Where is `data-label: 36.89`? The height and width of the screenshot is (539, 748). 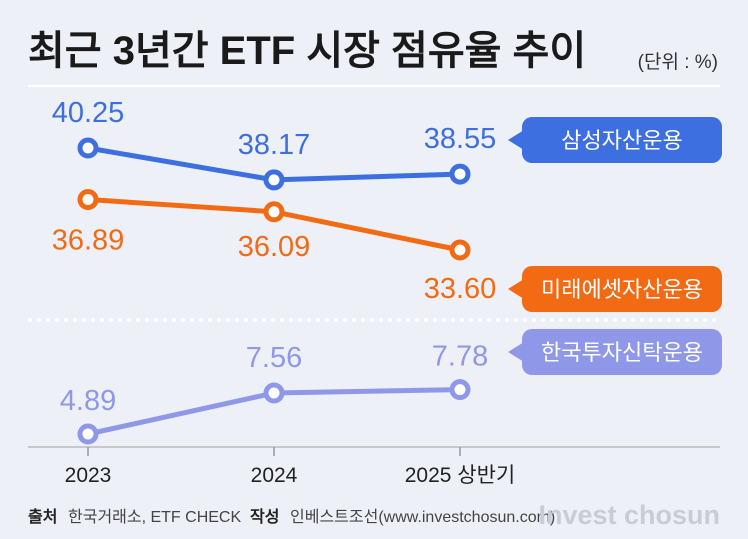
data-label: 36.89 is located at coordinates (88, 241).